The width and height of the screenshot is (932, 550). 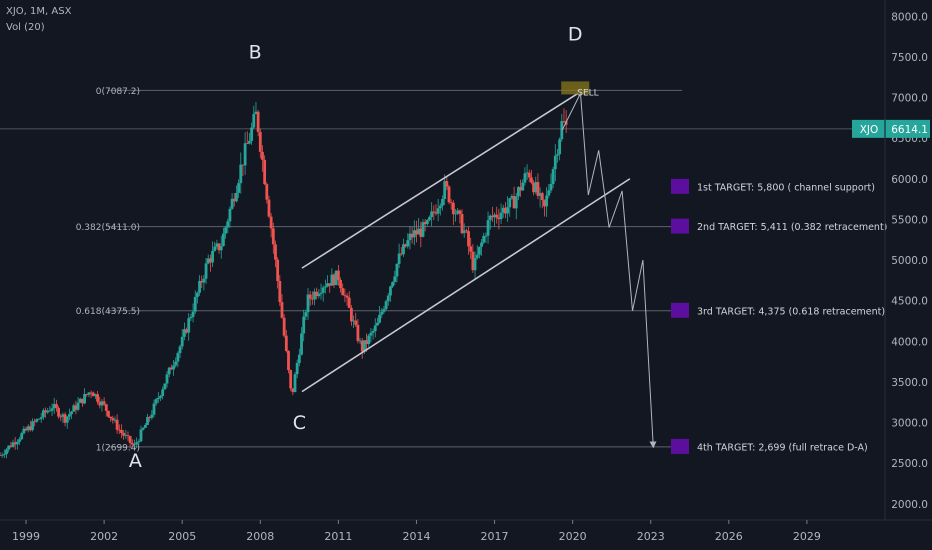 I want to click on channel-upper-line, so click(x=440, y=180).